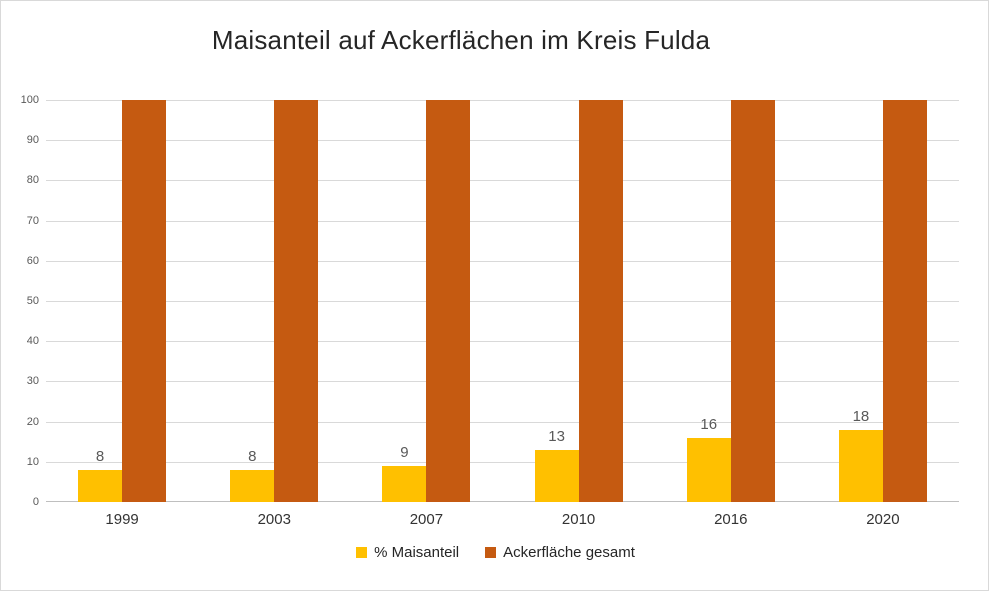 The width and height of the screenshot is (989, 591). Describe the element at coordinates (29, 100) in the screenshot. I see `ytick-label-100: 100` at that location.